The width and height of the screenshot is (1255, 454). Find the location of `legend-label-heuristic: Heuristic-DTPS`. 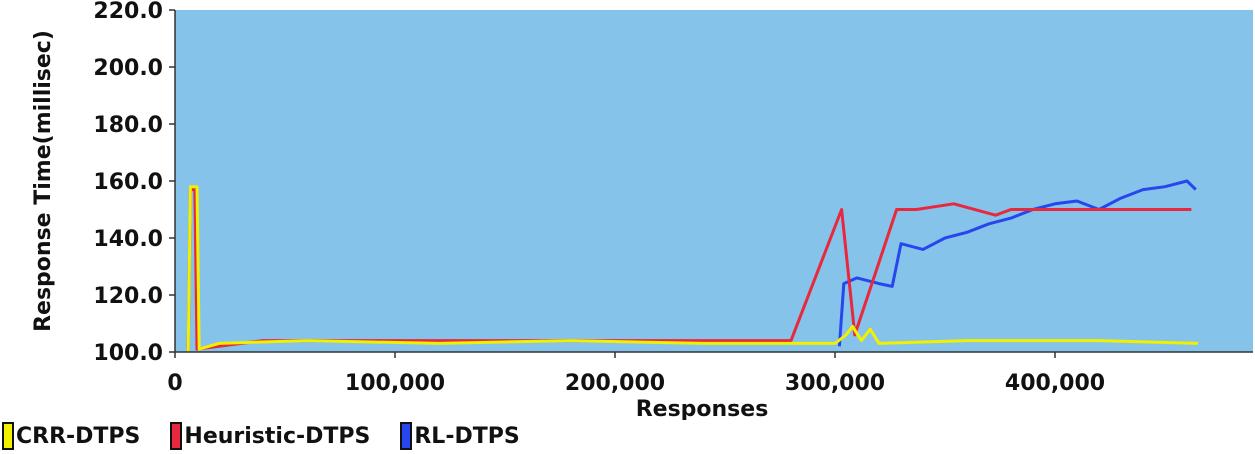

legend-label-heuristic: Heuristic-DTPS is located at coordinates (277, 436).